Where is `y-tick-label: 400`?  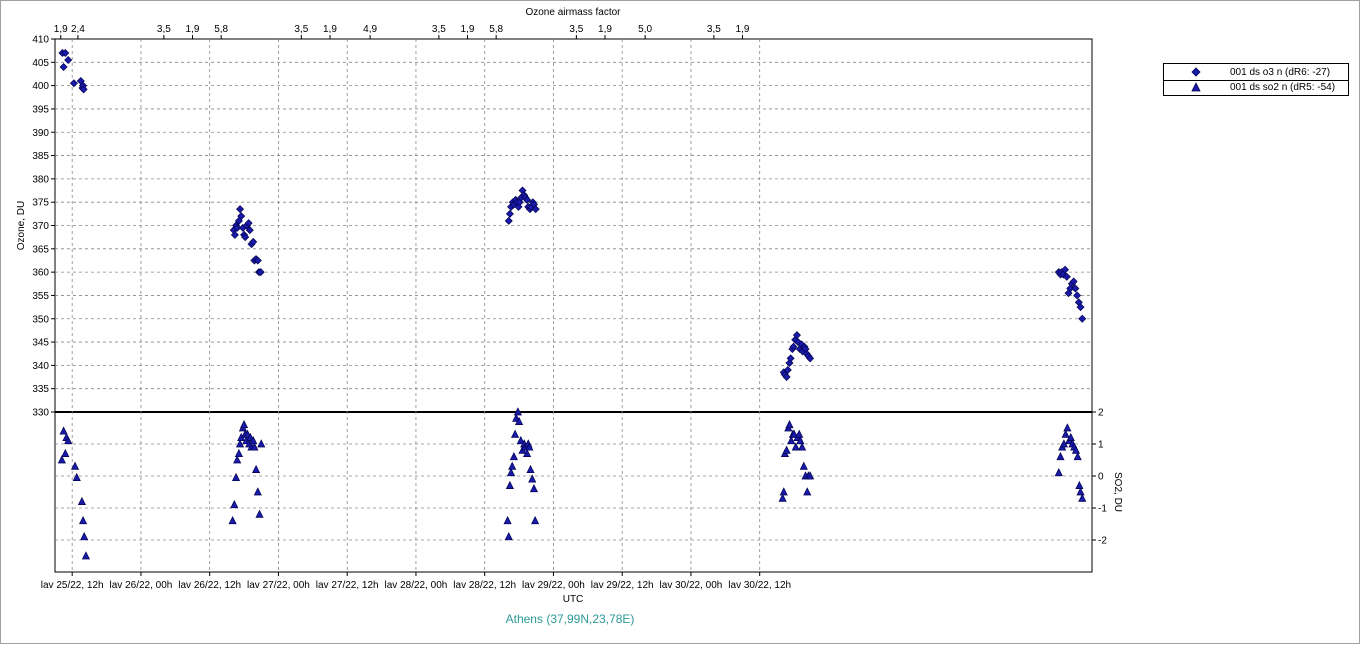
y-tick-label: 400 is located at coordinates (40, 86).